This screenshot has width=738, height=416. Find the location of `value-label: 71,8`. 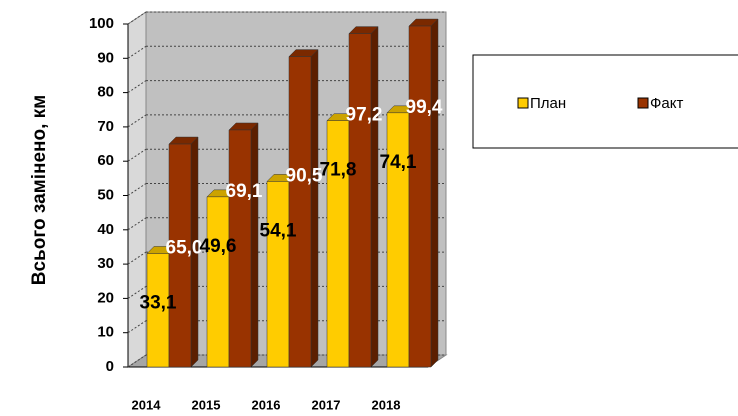

value-label: 71,8 is located at coordinates (338, 170).